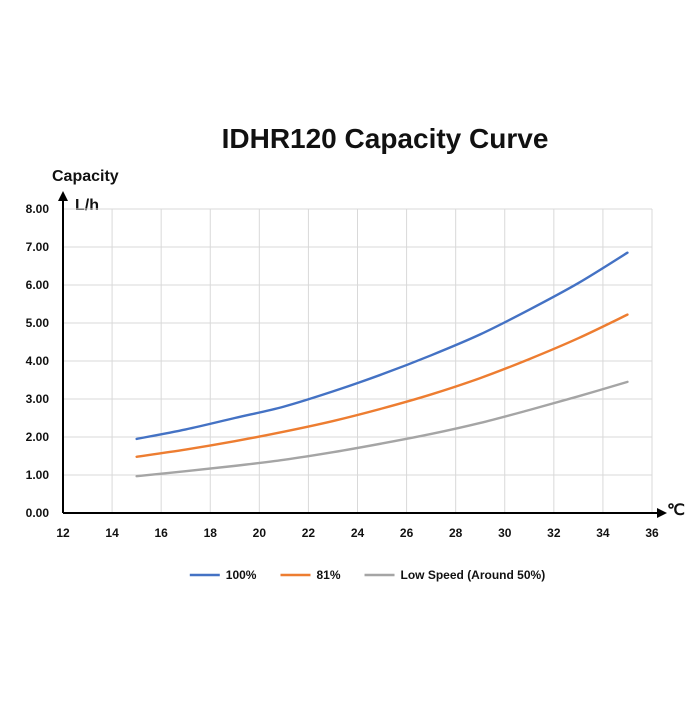 Image resolution: width=700 pixels, height=705 pixels. I want to click on x-tick-label: 30, so click(505, 533).